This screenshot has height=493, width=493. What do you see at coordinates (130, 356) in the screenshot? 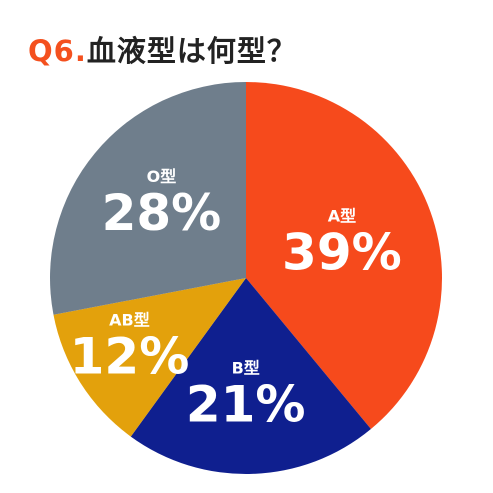
I see `slice-percentage: 12%` at bounding box center [130, 356].